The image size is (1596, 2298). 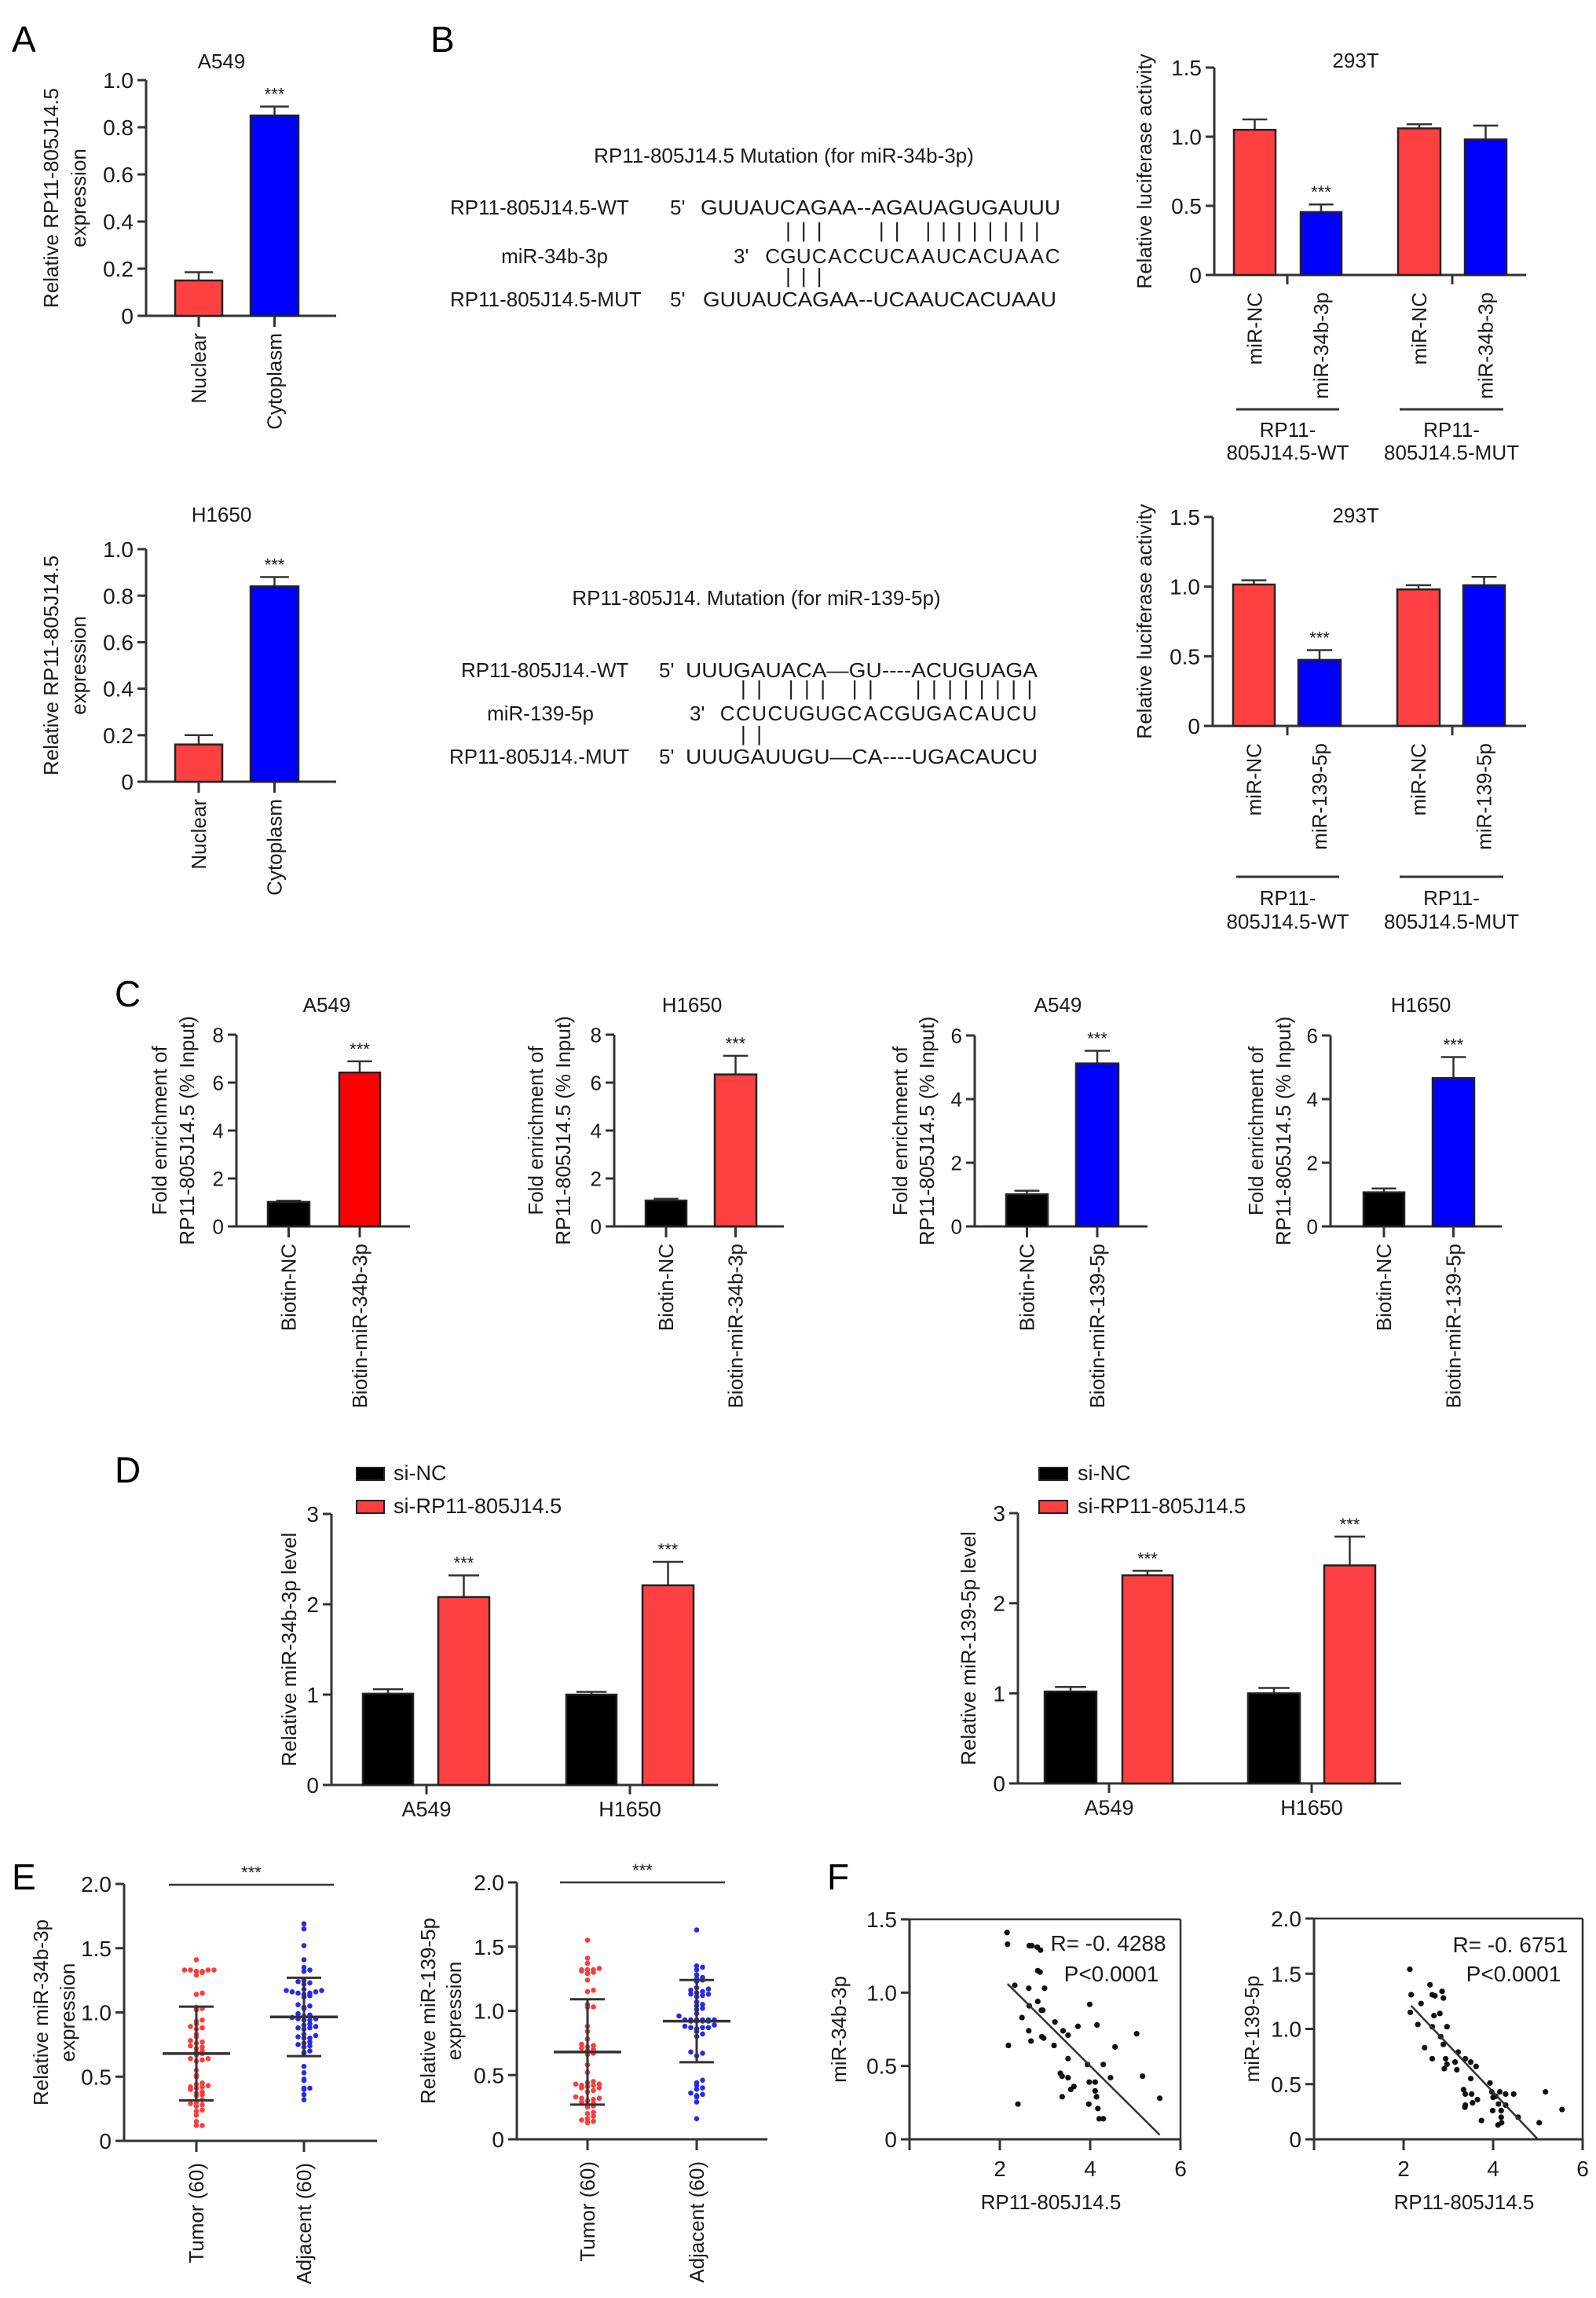 I want to click on y-axis-label: RP11-805J14.5 (% Input), so click(x=187, y=1130).